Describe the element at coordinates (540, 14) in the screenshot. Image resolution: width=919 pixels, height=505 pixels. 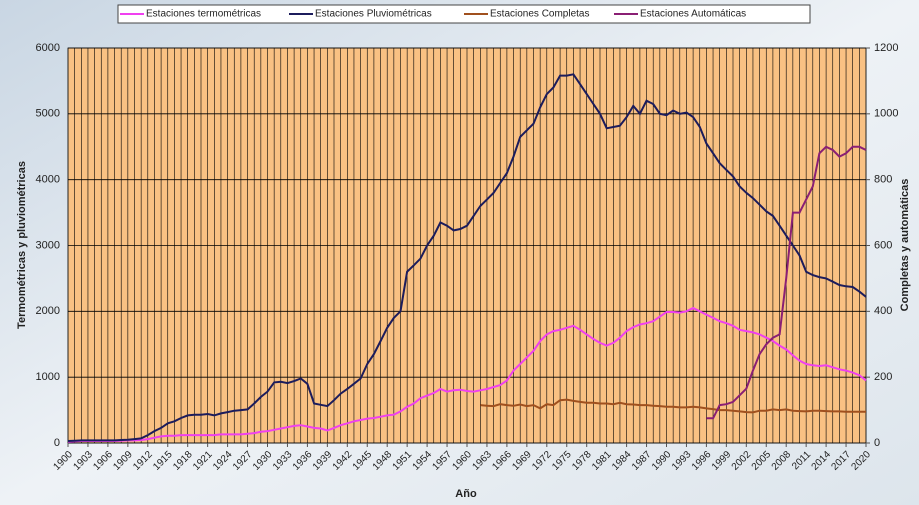
I see `legend-label: Estaciones Completas` at that location.